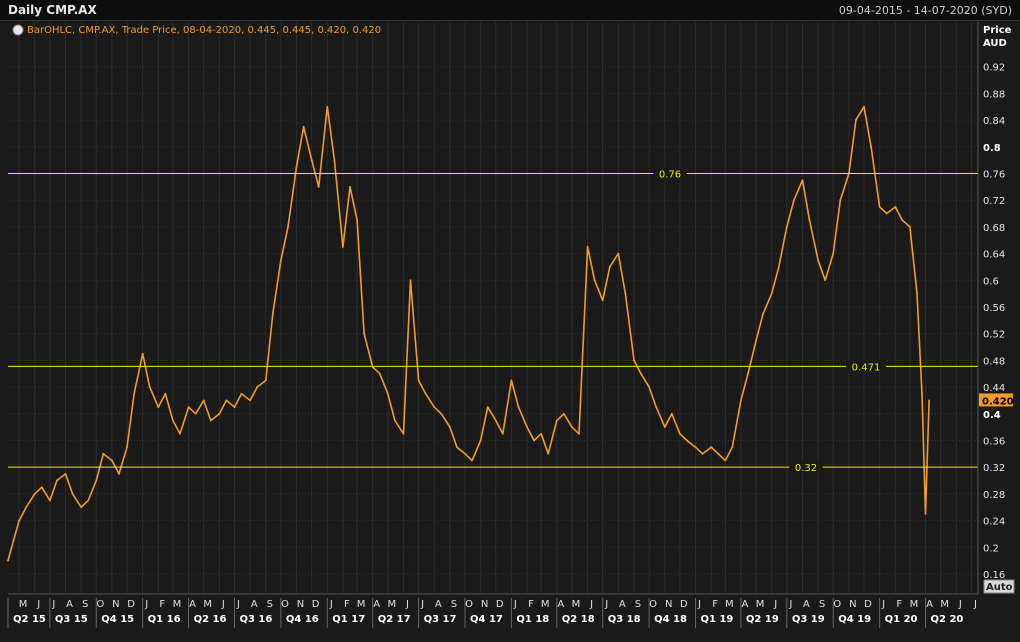  I want to click on auto-button-box, so click(999, 586).